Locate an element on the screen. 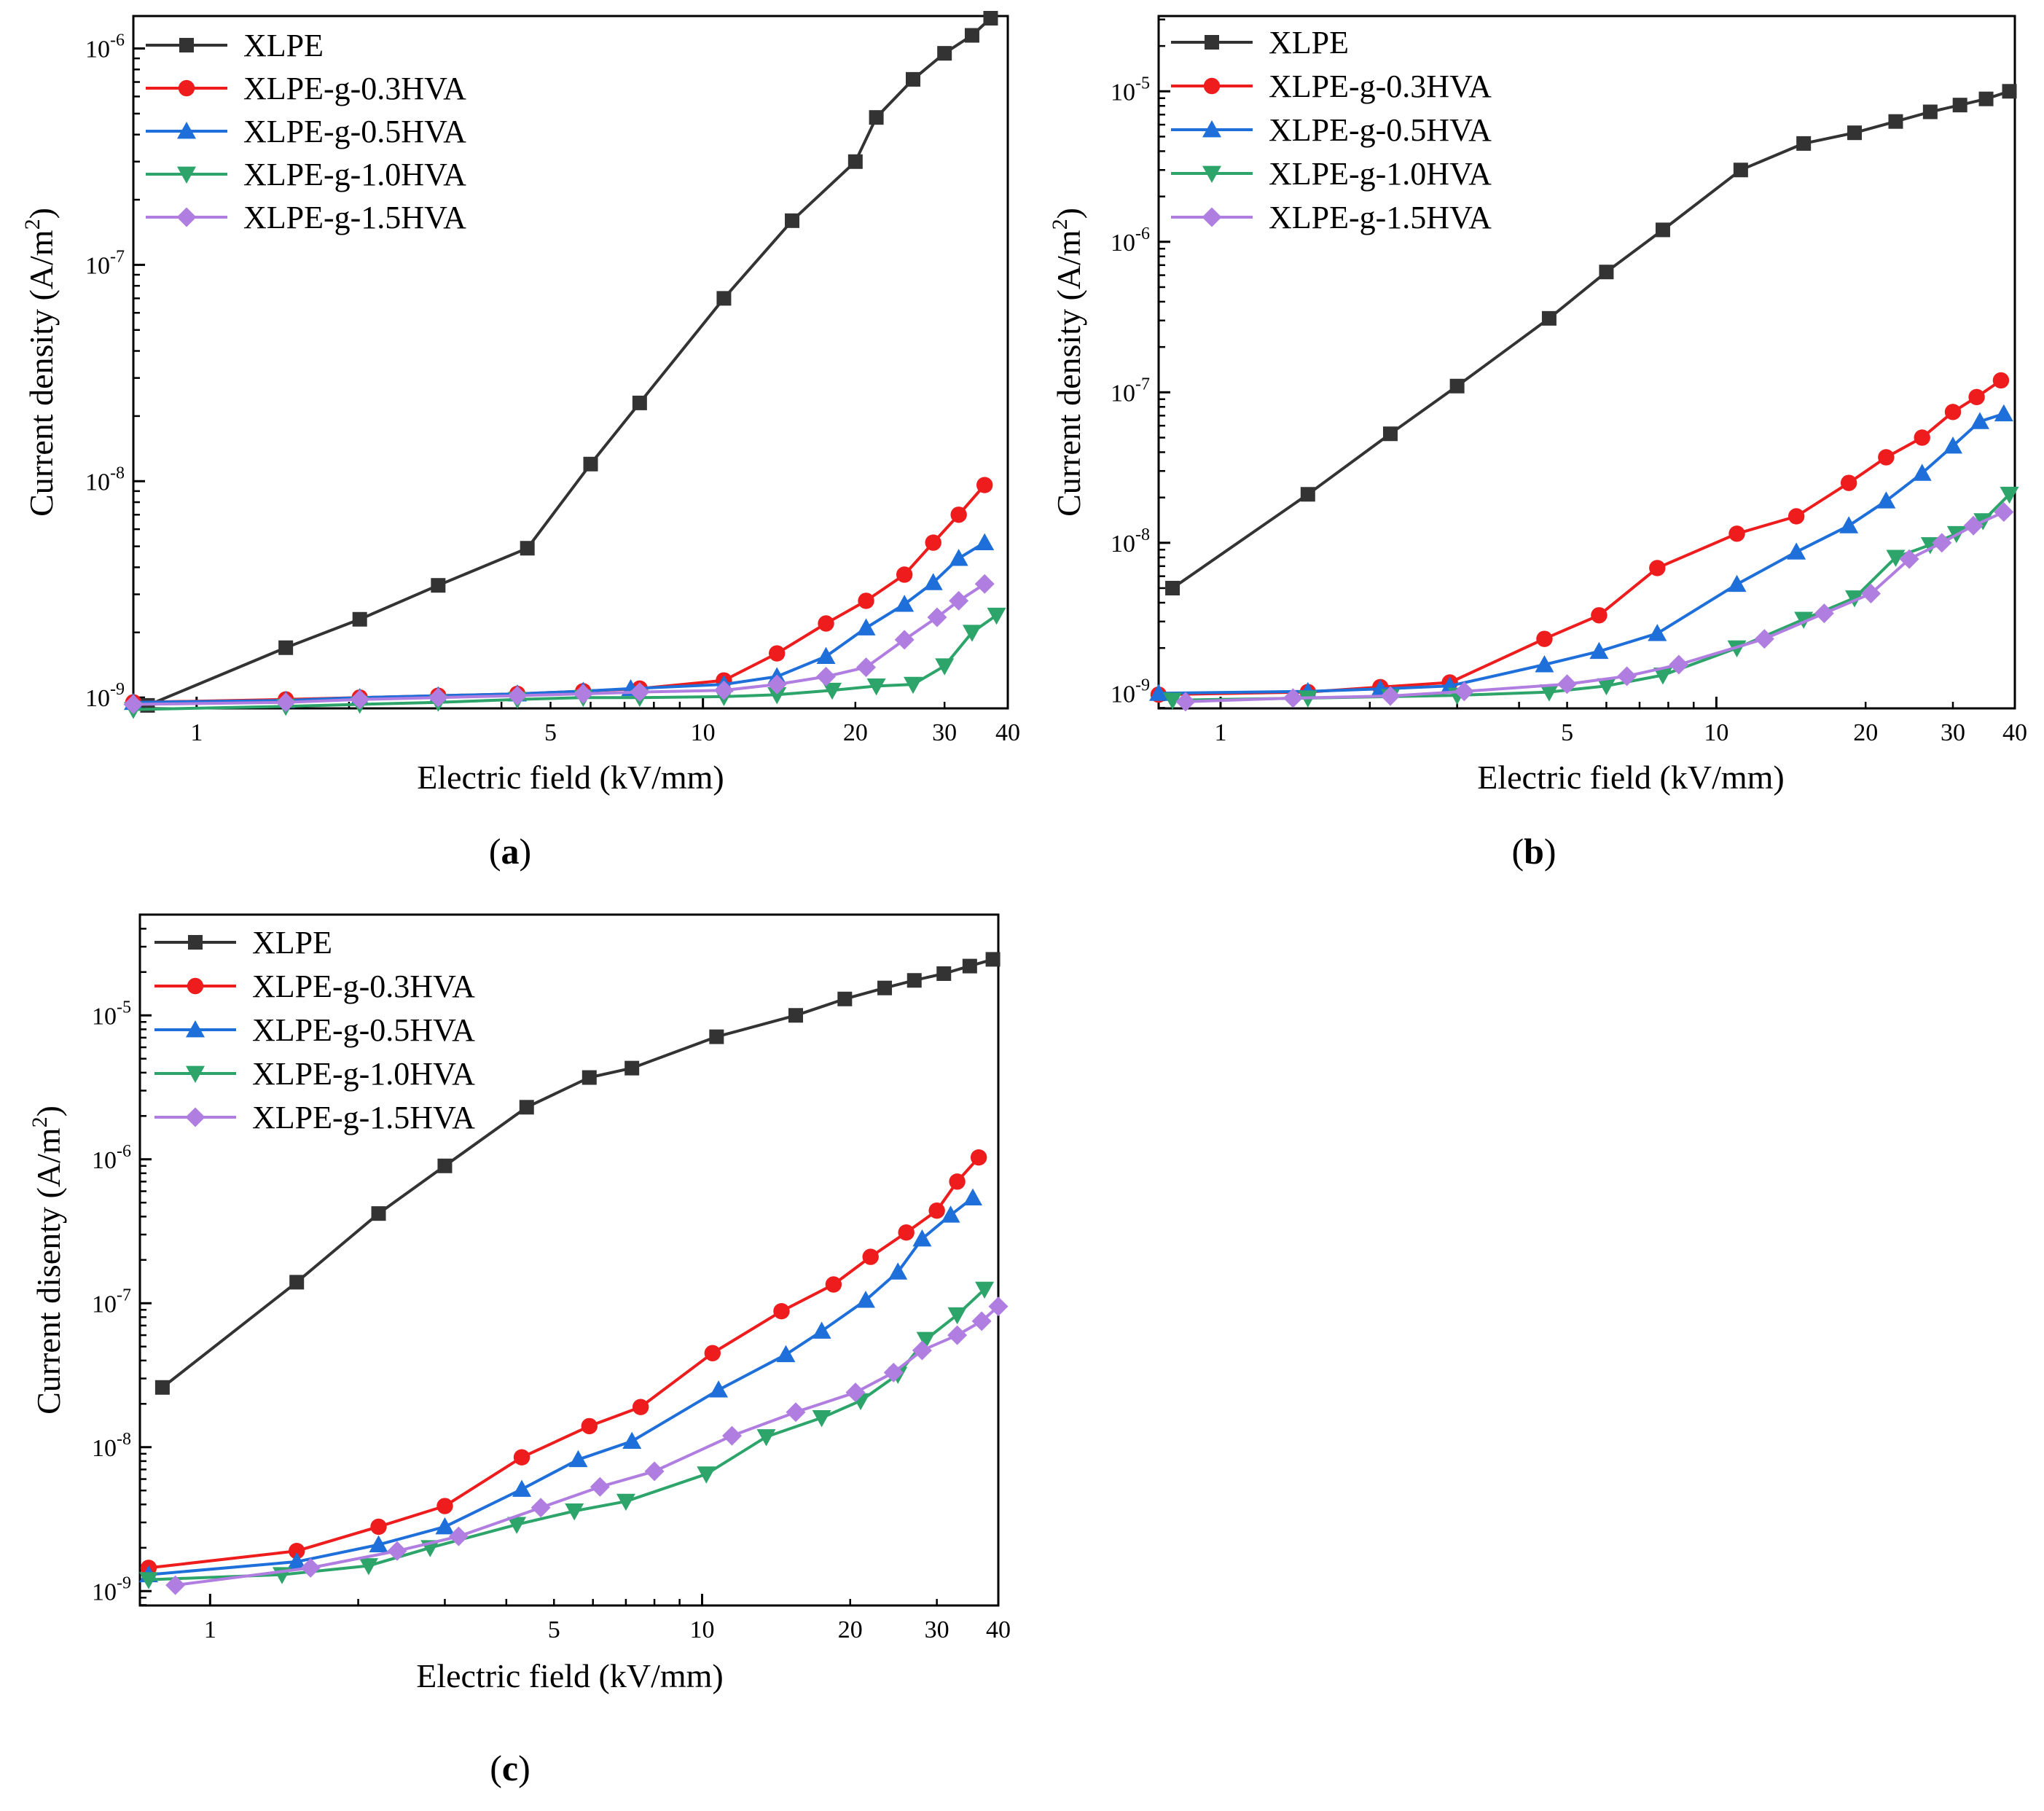  series-line-xlpe-g-0-3hva is located at coordinates (1580, 538).